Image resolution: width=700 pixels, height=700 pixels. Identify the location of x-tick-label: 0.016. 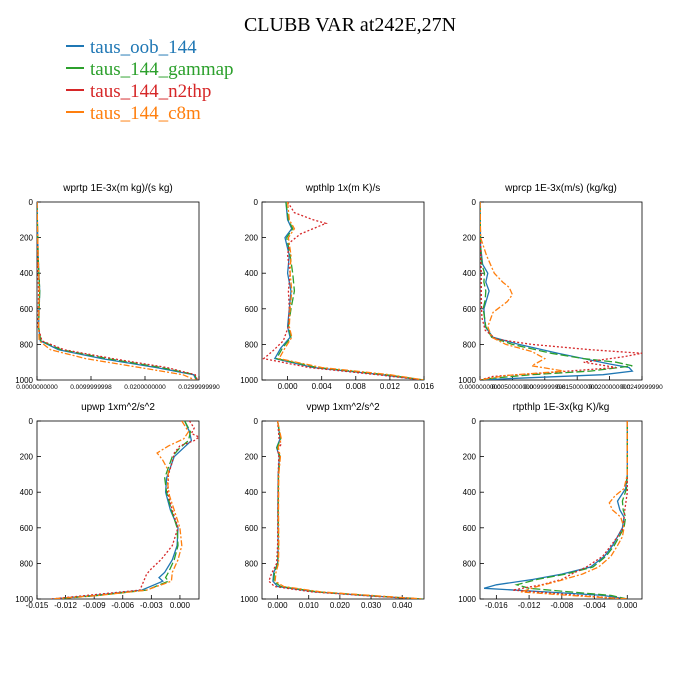
(424, 386).